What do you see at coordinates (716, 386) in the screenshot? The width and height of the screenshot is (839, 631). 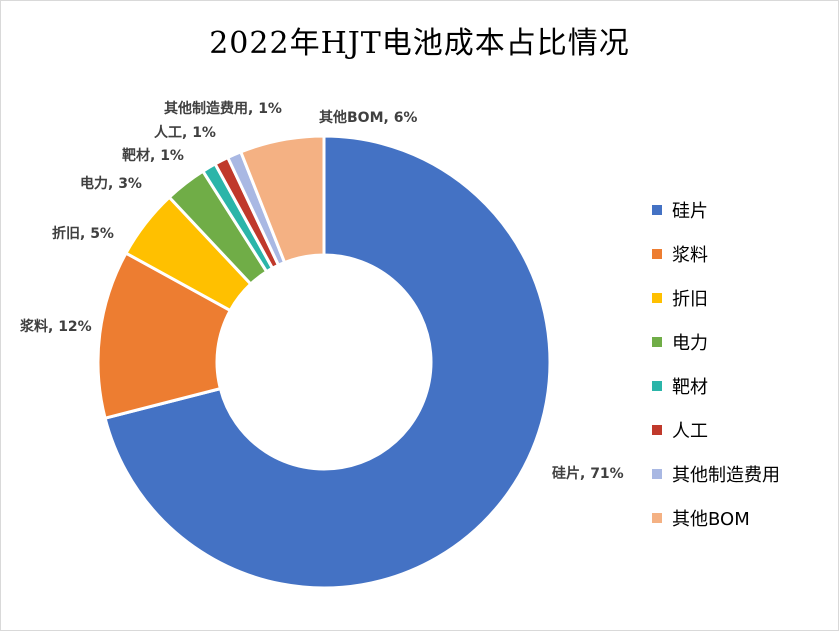 I see `legend-item: 靶材` at bounding box center [716, 386].